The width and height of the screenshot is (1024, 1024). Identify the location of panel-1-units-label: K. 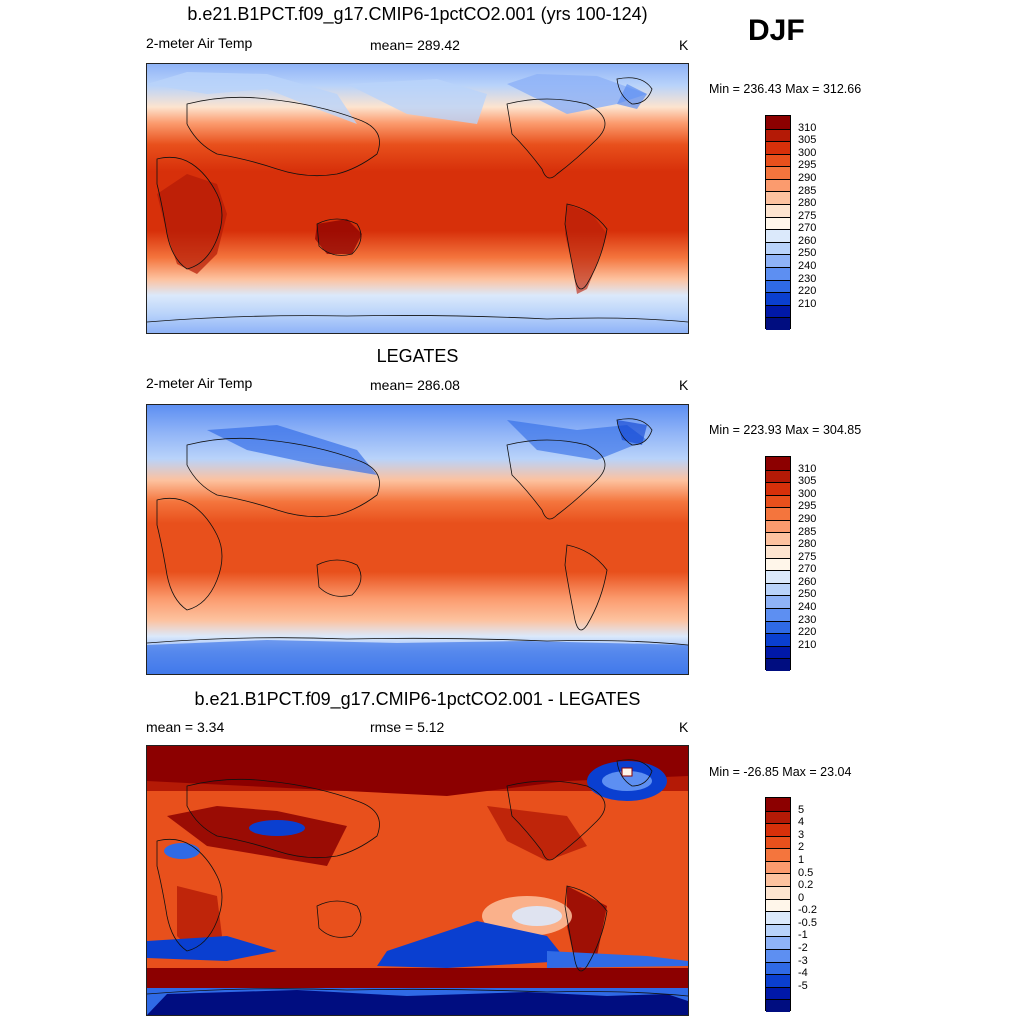
(684, 45).